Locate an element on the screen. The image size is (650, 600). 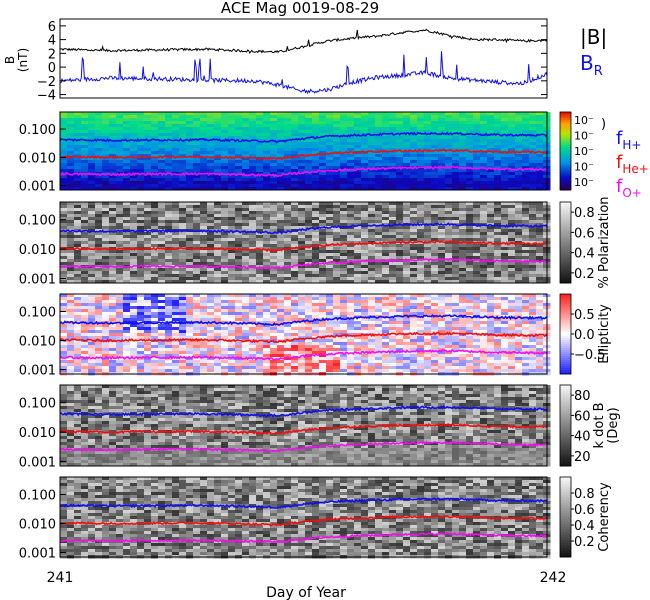
colorbar-title: ) is located at coordinates (603, 124).